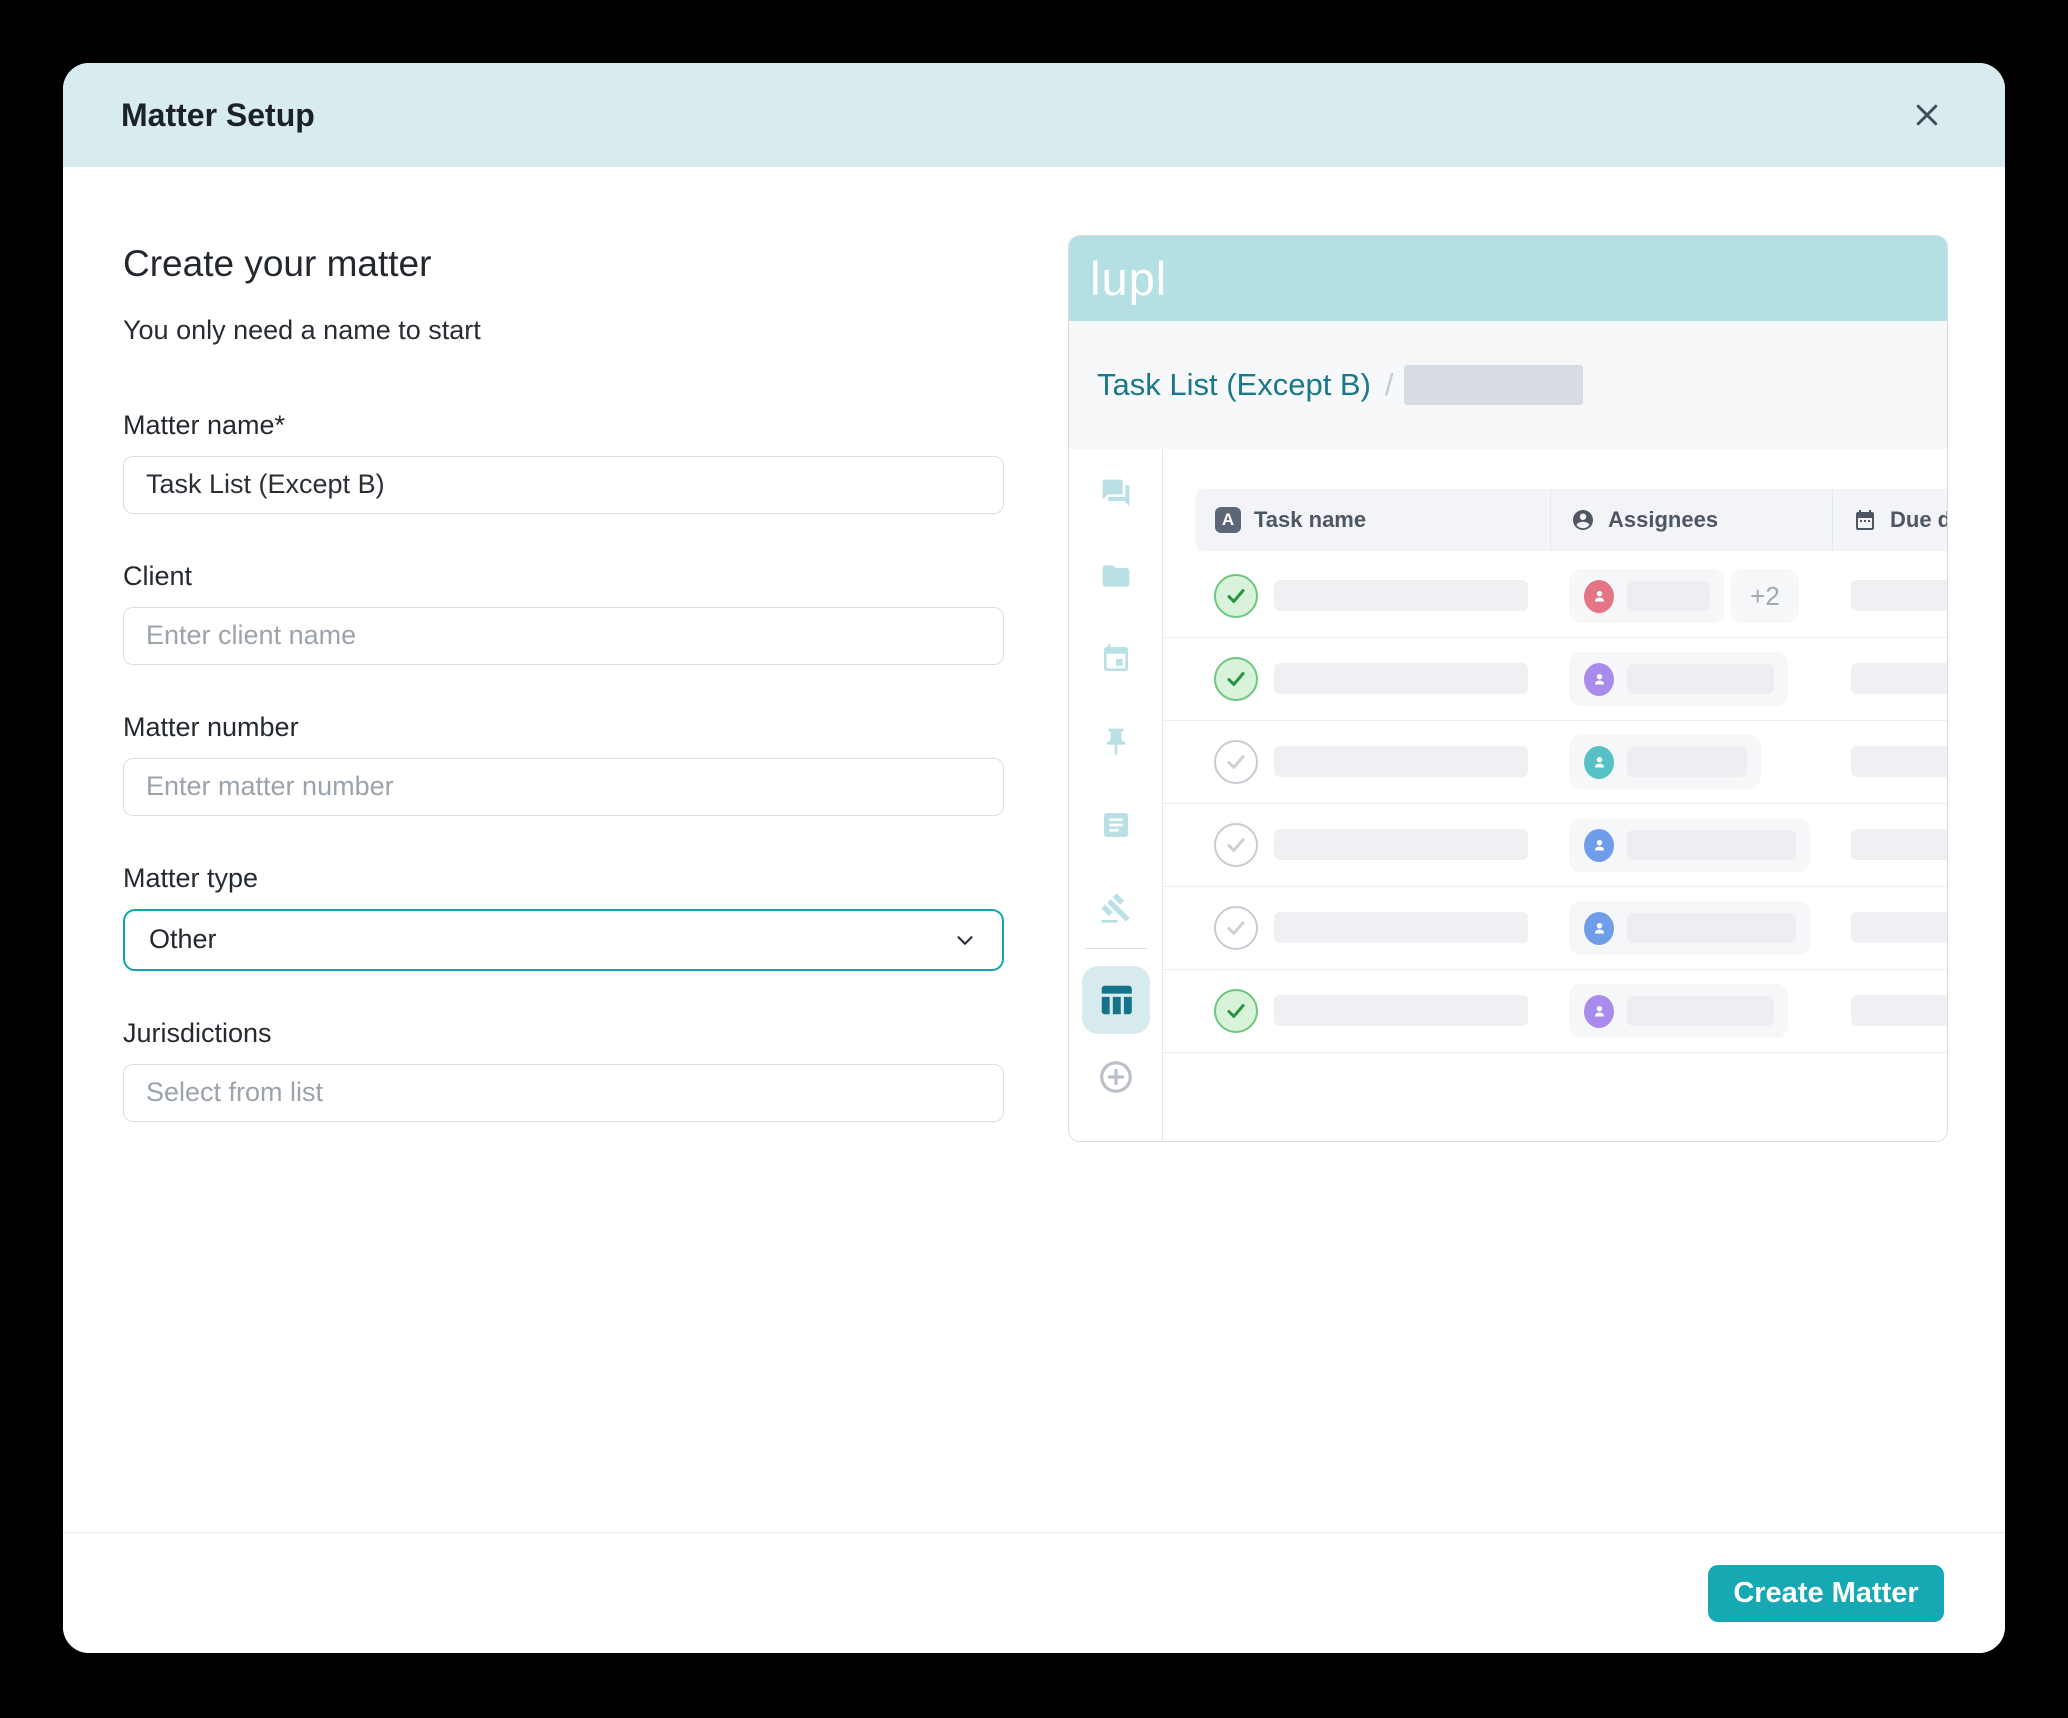 The image size is (2068, 1718). What do you see at coordinates (277, 263) in the screenshot?
I see `form-heading: Create your matter` at bounding box center [277, 263].